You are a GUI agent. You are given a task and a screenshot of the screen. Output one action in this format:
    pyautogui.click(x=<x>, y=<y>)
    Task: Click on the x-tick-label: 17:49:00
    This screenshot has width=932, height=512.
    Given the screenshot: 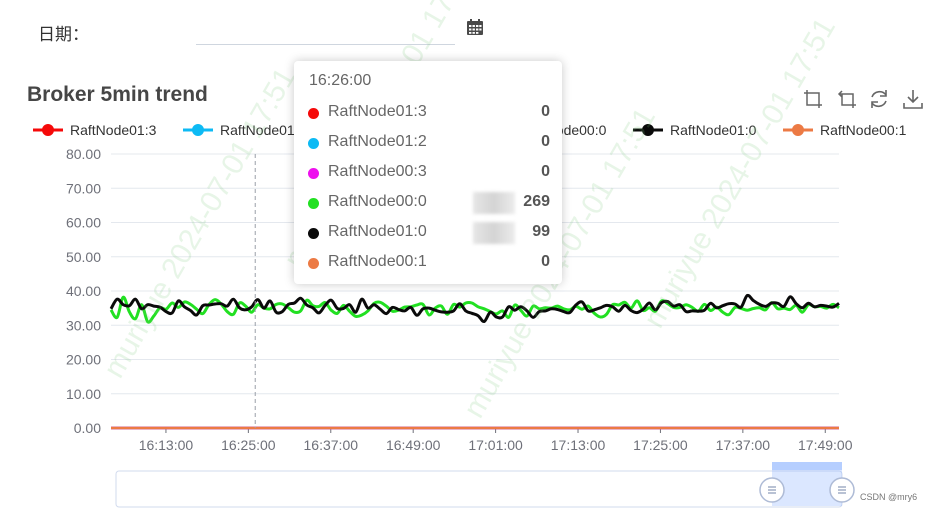 What is the action you would take?
    pyautogui.click(x=825, y=445)
    